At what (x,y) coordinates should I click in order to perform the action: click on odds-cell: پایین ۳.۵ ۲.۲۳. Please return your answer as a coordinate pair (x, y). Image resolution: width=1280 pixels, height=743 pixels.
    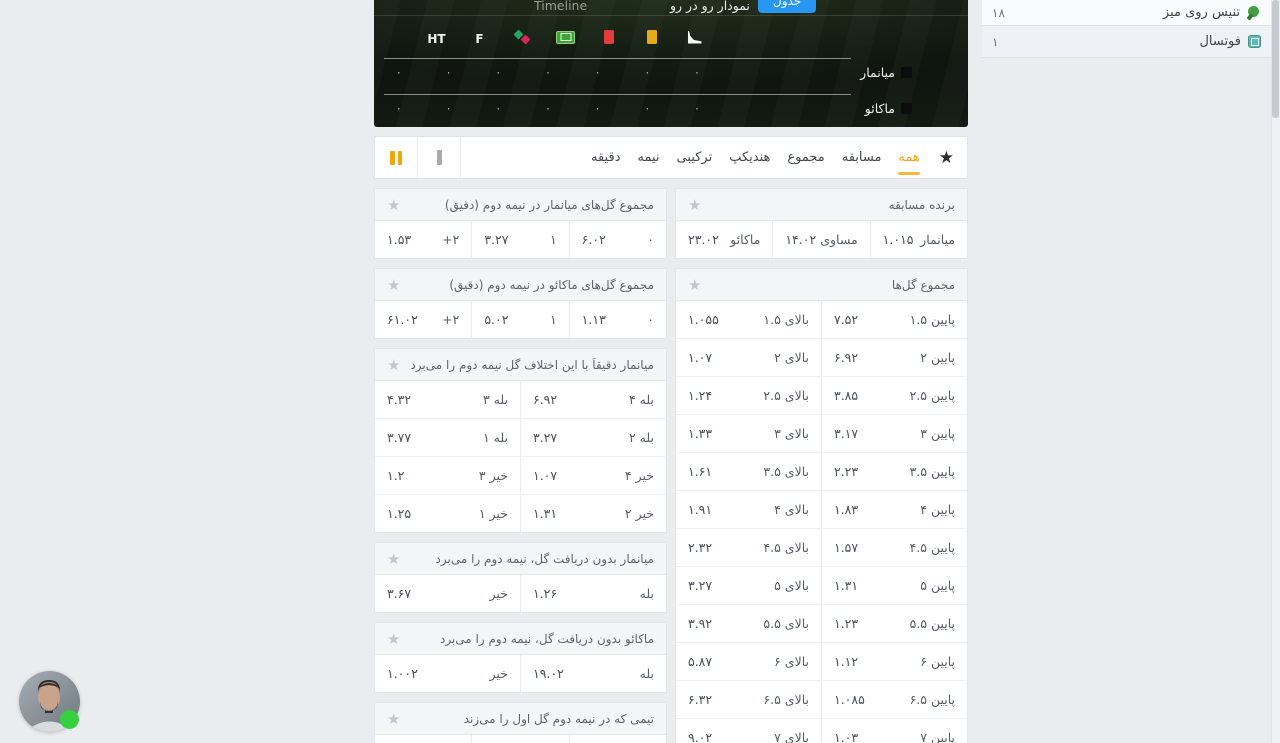
    Looking at the image, I should click on (894, 471).